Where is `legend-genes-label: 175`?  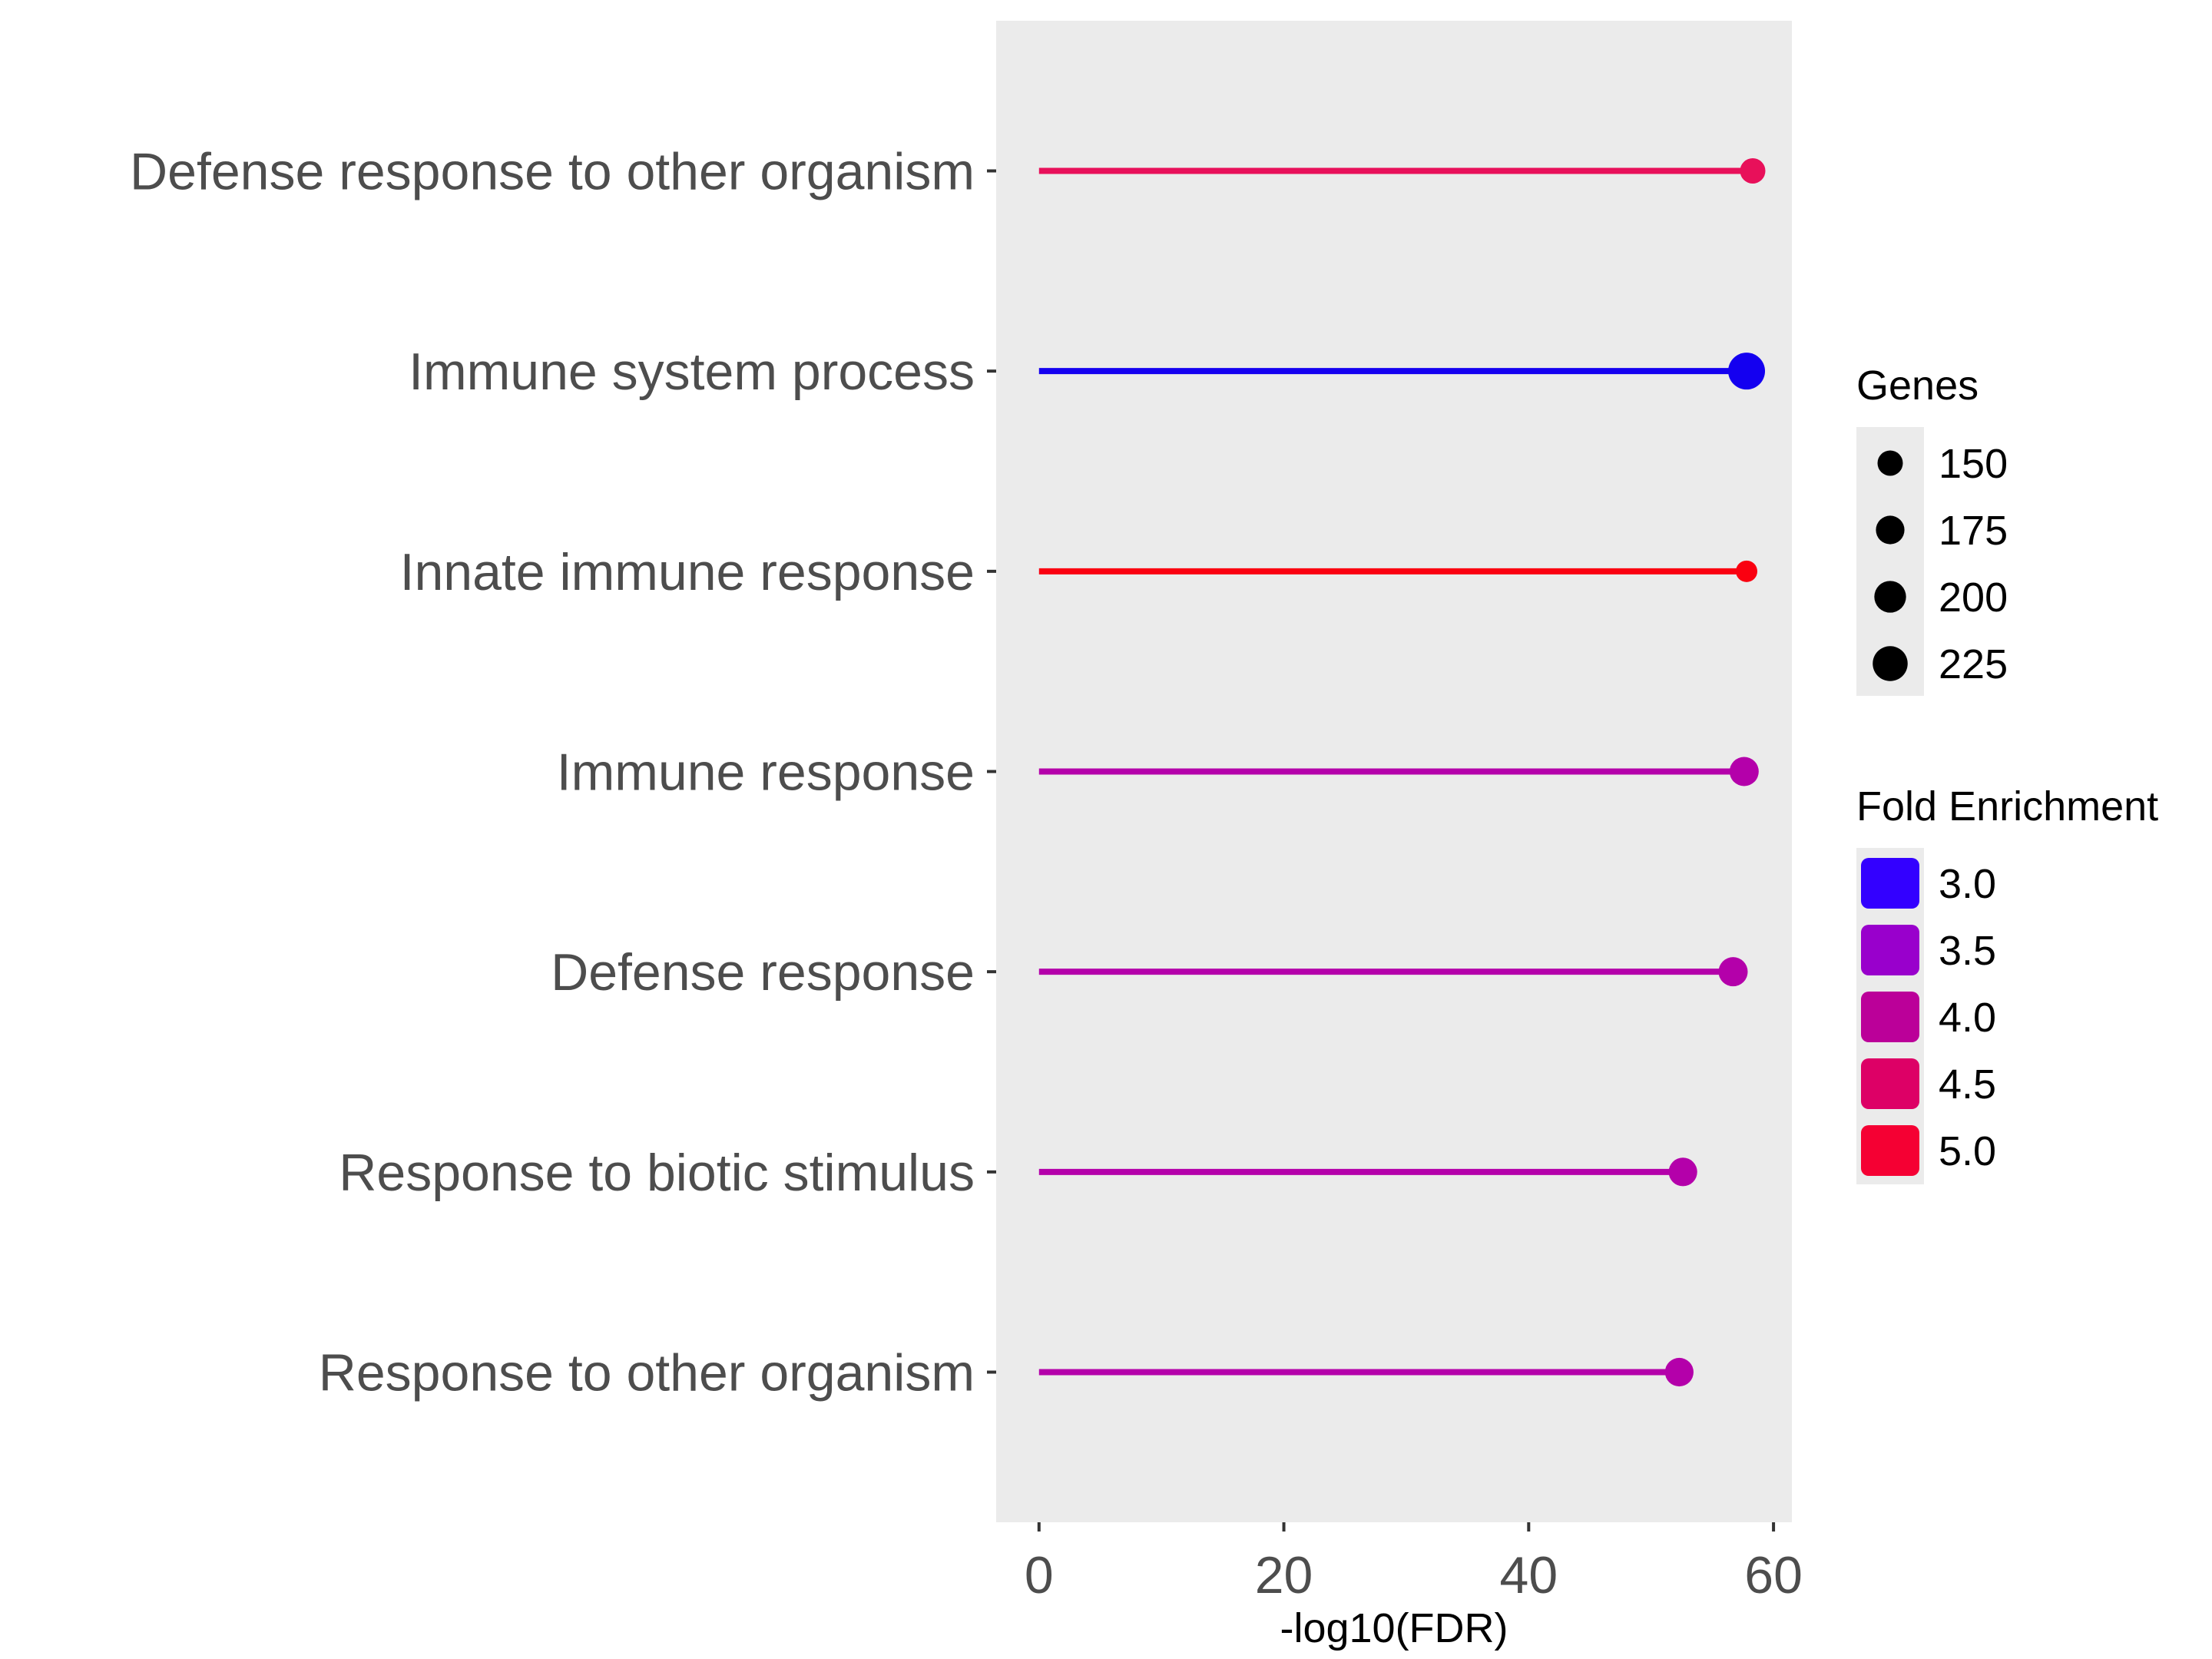 legend-genes-label: 175 is located at coordinates (1974, 531).